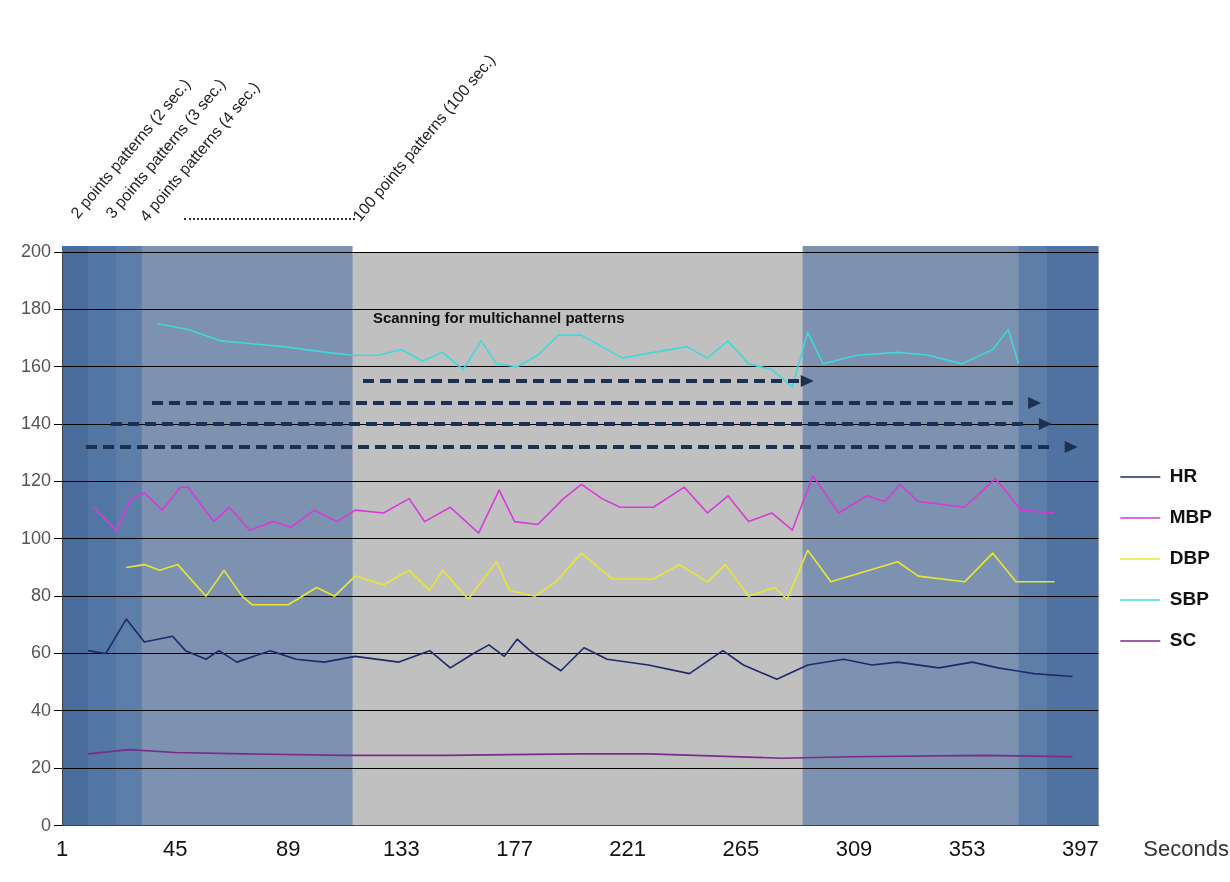 The image size is (1230, 882). I want to click on x-tick-label: 309, so click(854, 848).